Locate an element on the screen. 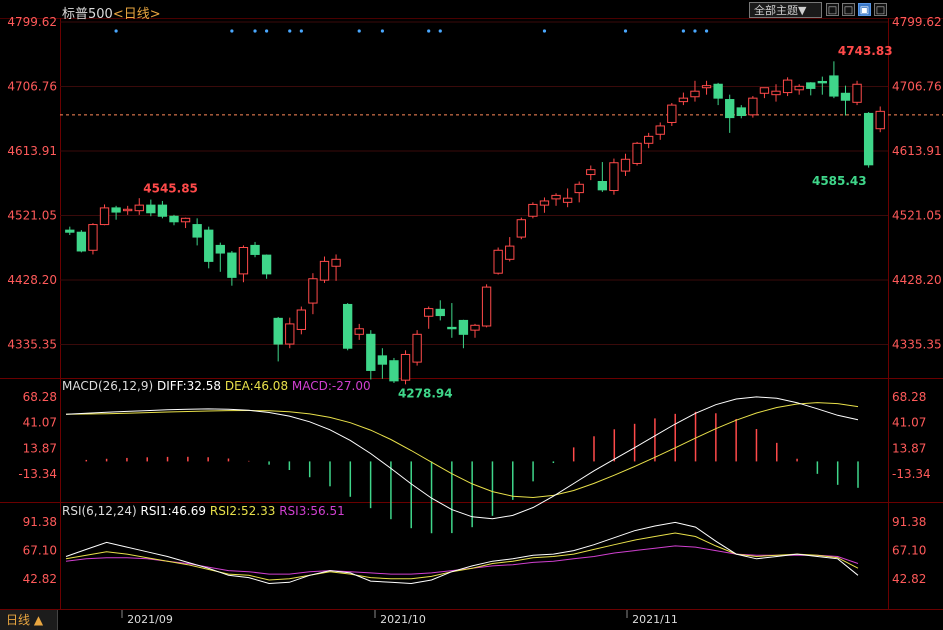 This screenshot has height=630, width=943. price-annotation: 4545.85 is located at coordinates (170, 188).